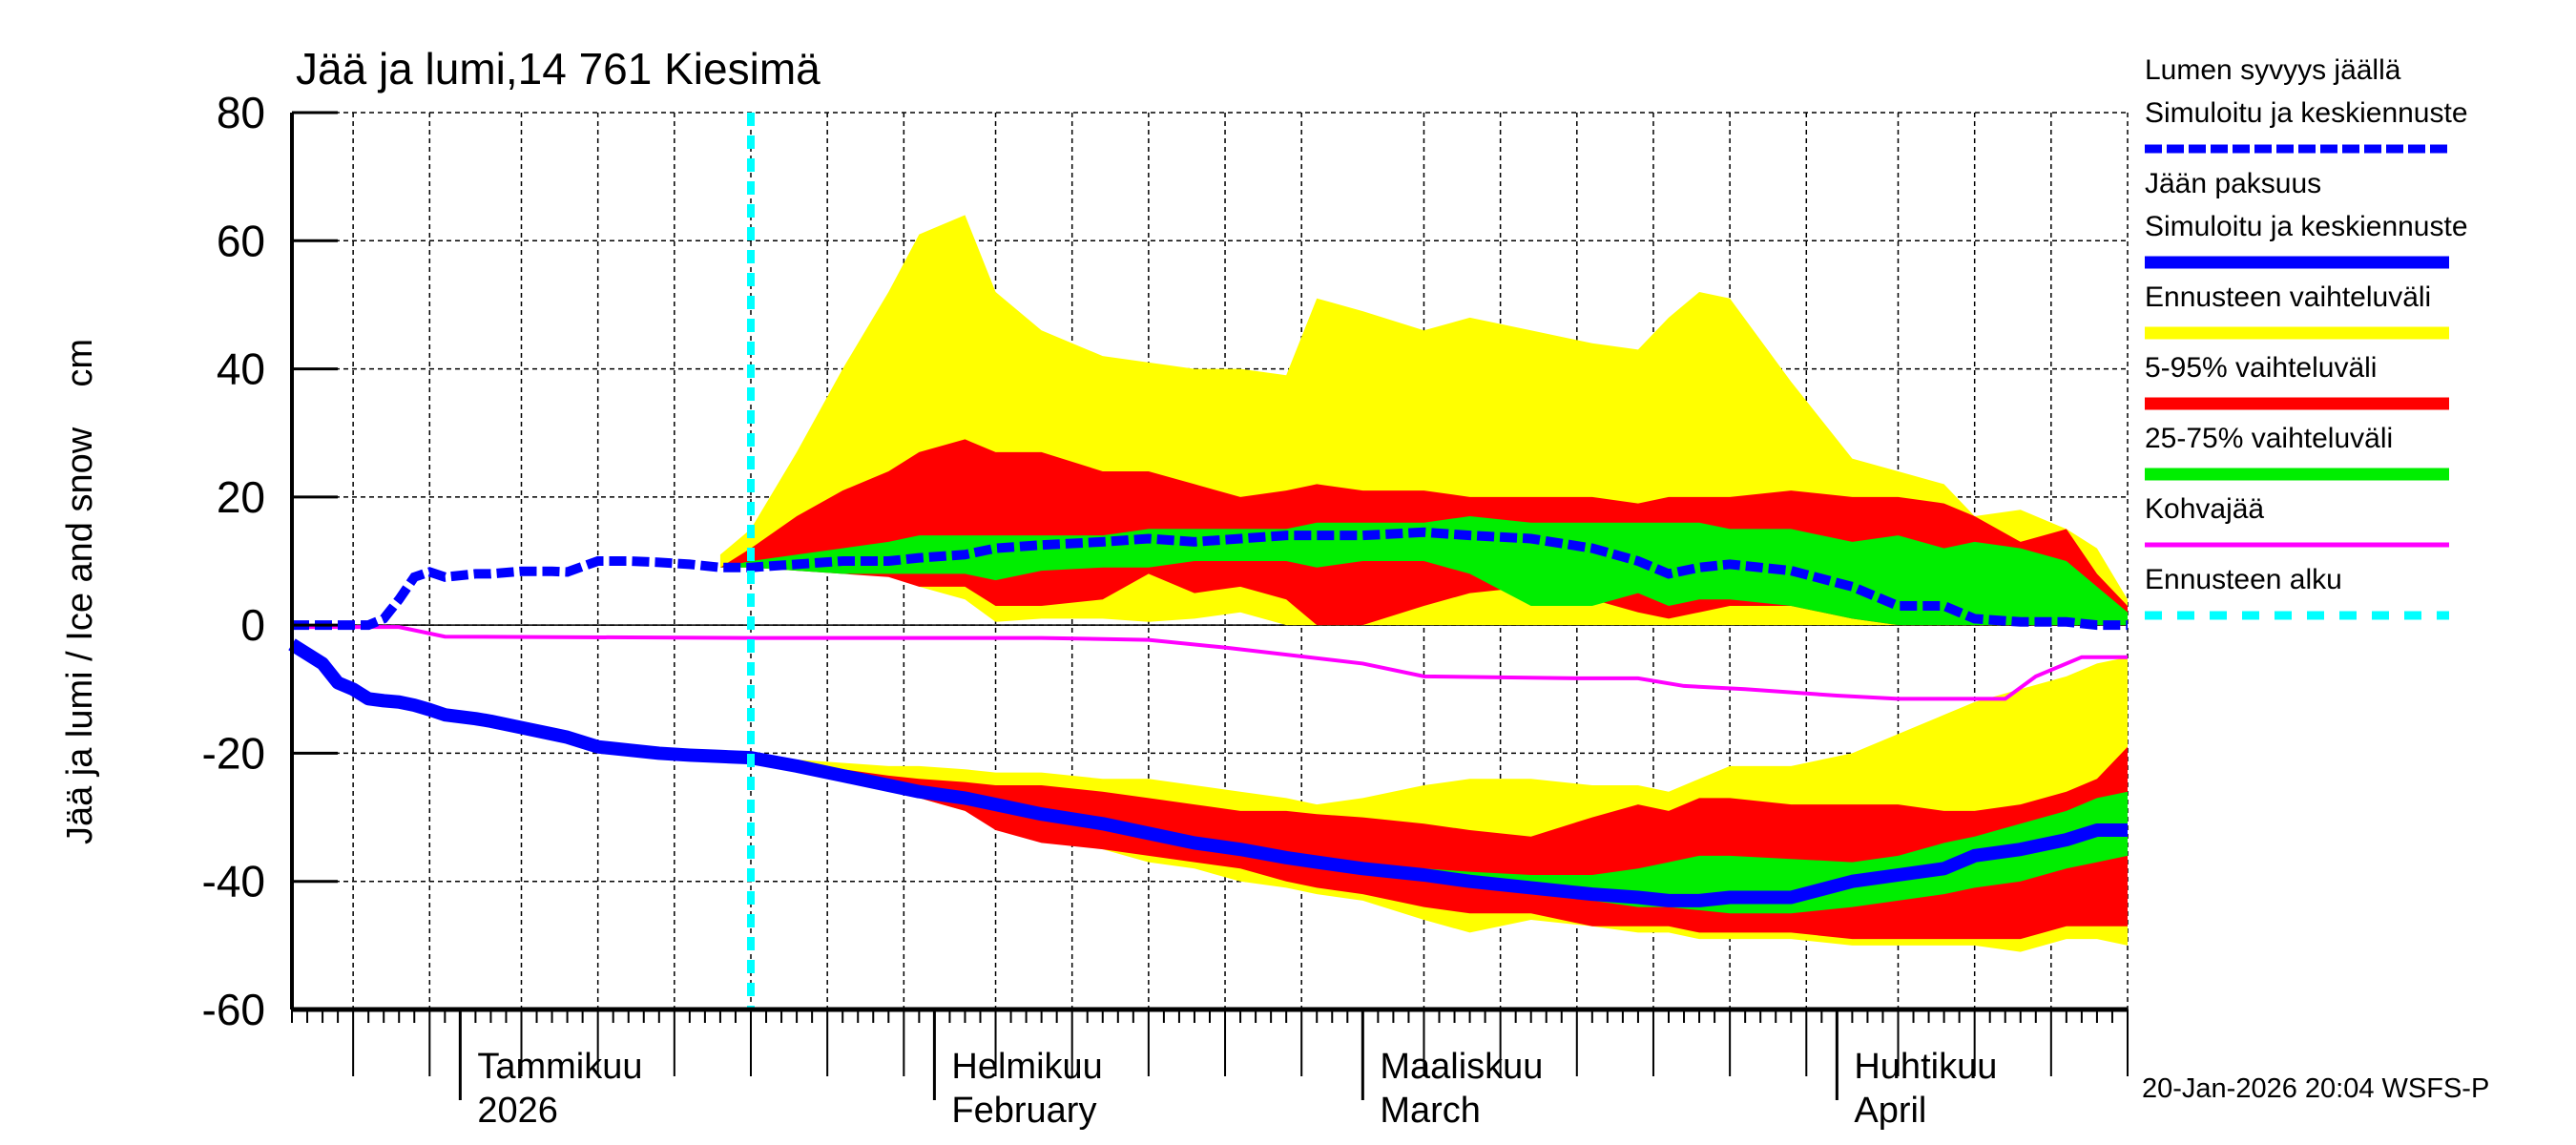 Image resolution: width=2576 pixels, height=1145 pixels. Describe the element at coordinates (559, 1067) in the screenshot. I see `month-label: Tammikuu` at that location.